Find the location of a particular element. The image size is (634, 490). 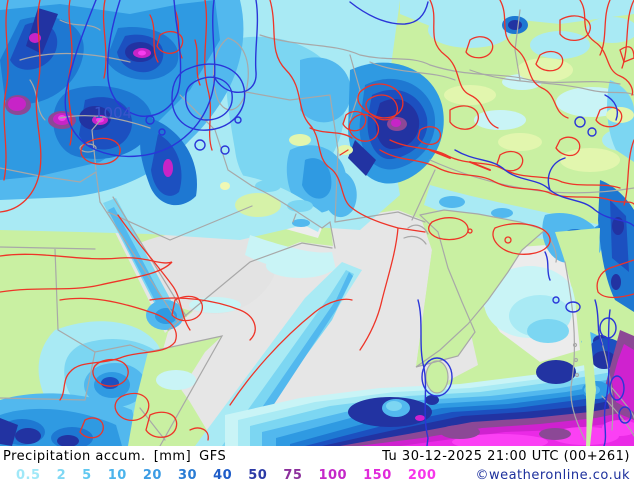

scale-value: 2 is located at coordinates (61, 475).